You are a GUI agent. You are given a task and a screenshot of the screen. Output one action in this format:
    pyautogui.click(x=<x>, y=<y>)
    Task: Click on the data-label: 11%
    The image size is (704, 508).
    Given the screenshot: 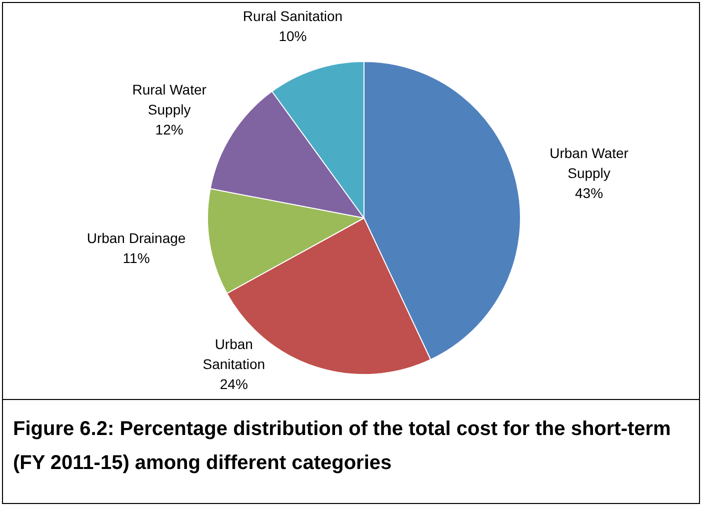 What is the action you would take?
    pyautogui.click(x=136, y=258)
    